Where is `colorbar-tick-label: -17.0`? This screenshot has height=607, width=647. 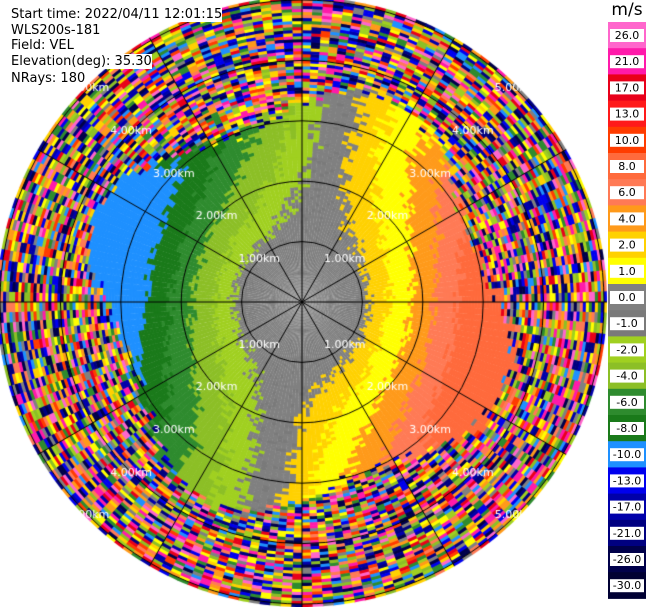 colorbar-tick-label: -17.0 is located at coordinates (627, 507).